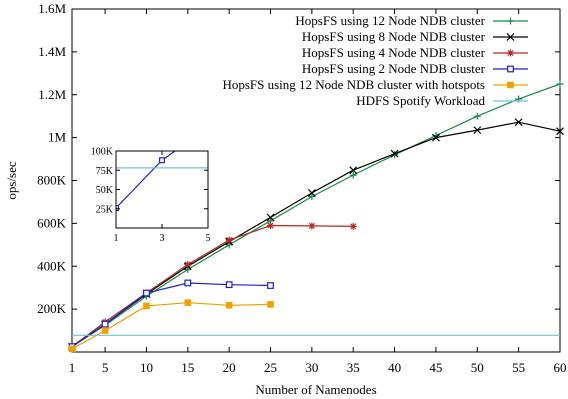 This screenshot has width=568, height=399. What do you see at coordinates (105, 367) in the screenshot?
I see `x-tick-label: 5` at bounding box center [105, 367].